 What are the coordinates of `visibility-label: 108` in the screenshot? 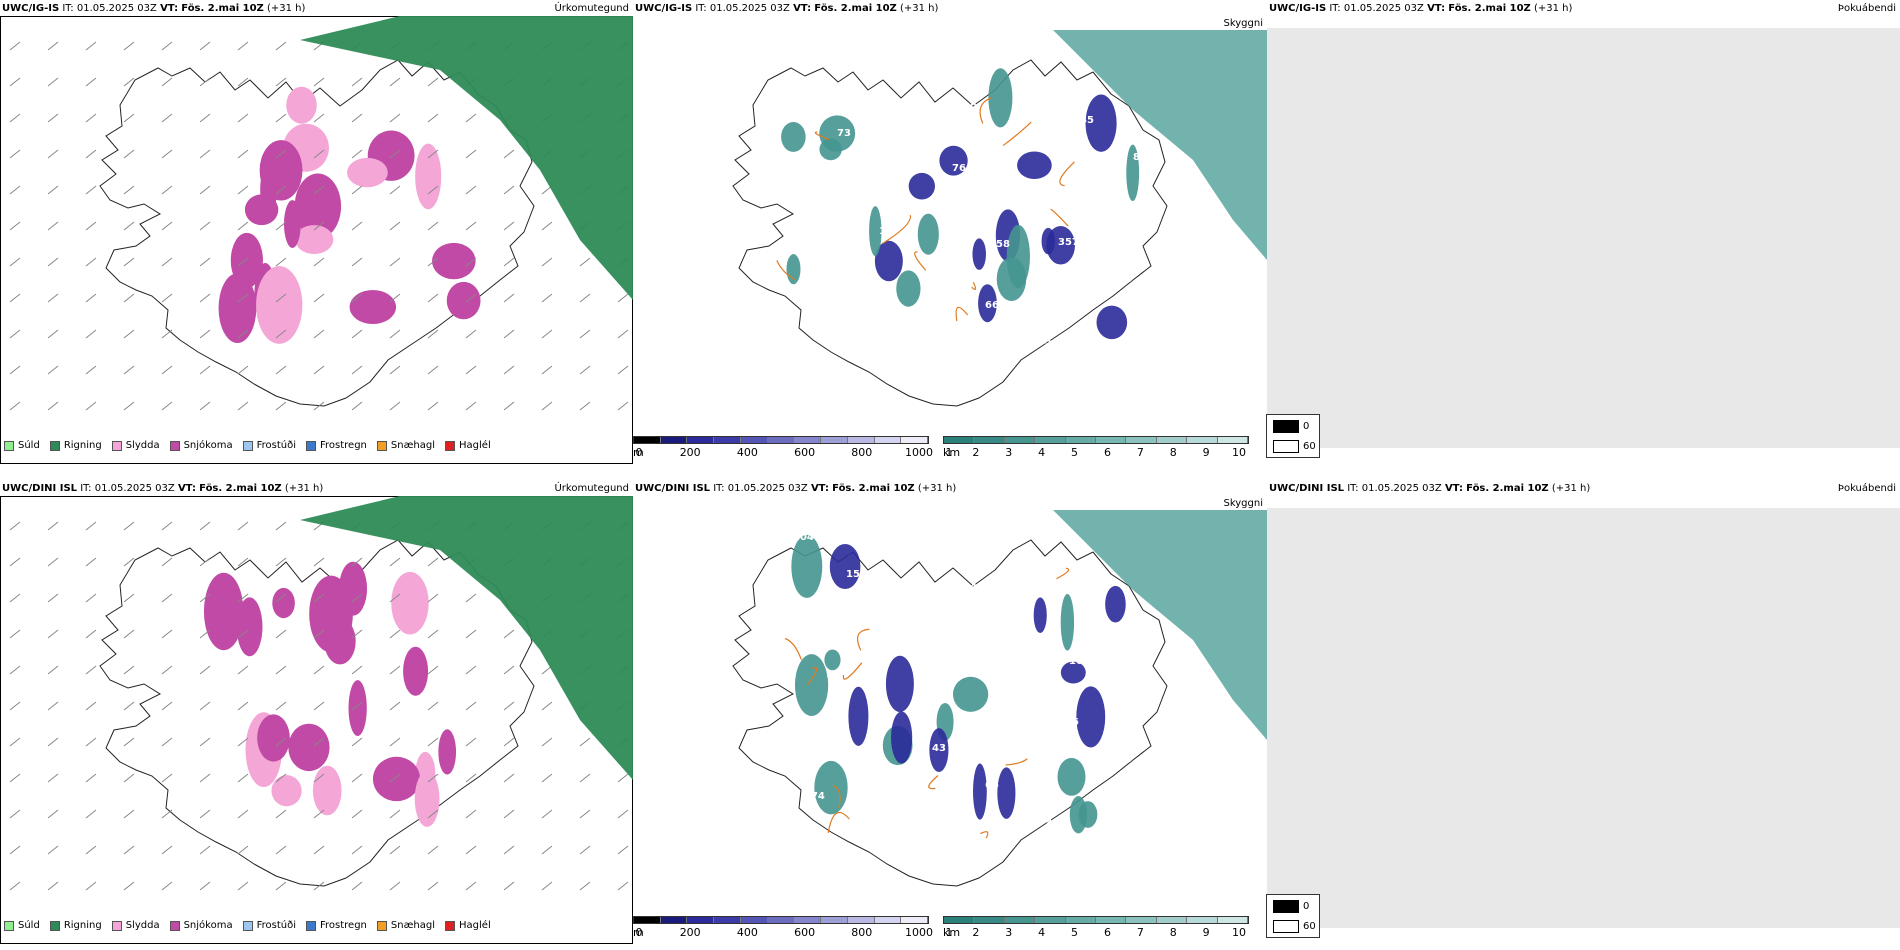 It's located at (878, 772).